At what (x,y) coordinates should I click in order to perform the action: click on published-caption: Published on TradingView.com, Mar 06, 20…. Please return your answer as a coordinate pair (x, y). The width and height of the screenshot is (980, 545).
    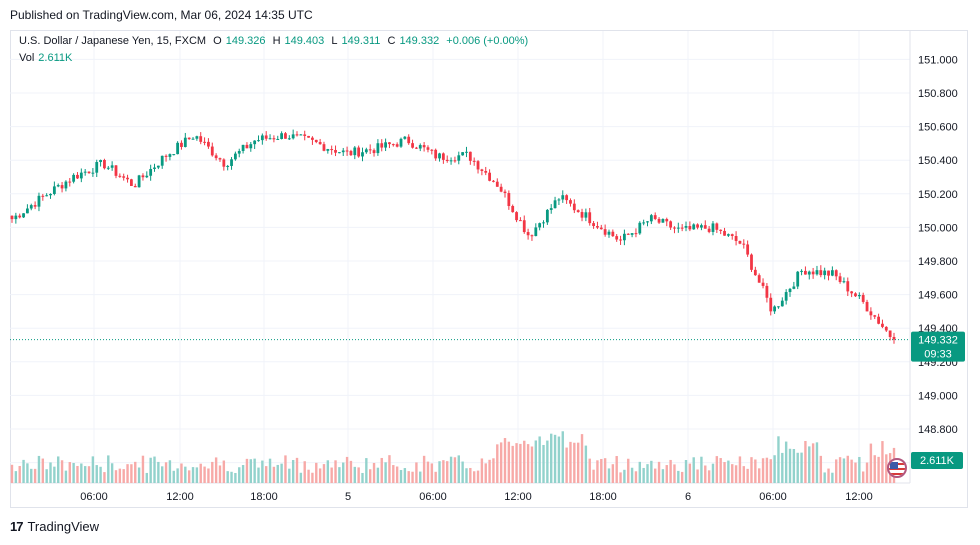
    Looking at the image, I should click on (161, 15).